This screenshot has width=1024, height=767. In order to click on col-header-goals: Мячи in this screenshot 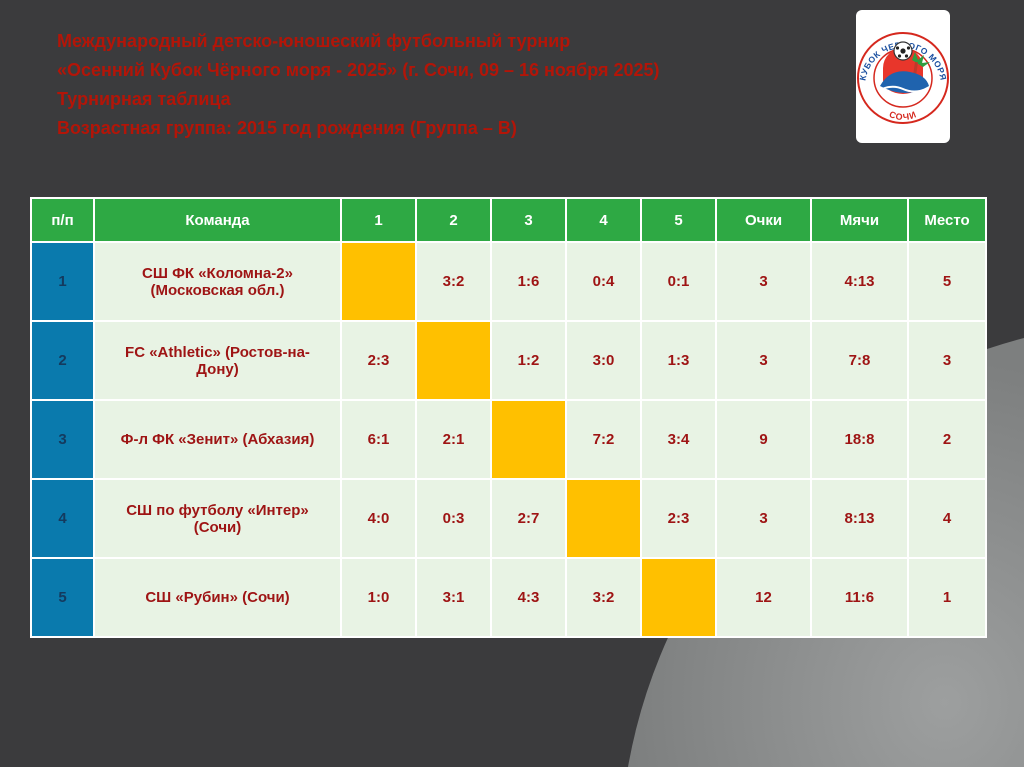, I will do `click(859, 220)`.